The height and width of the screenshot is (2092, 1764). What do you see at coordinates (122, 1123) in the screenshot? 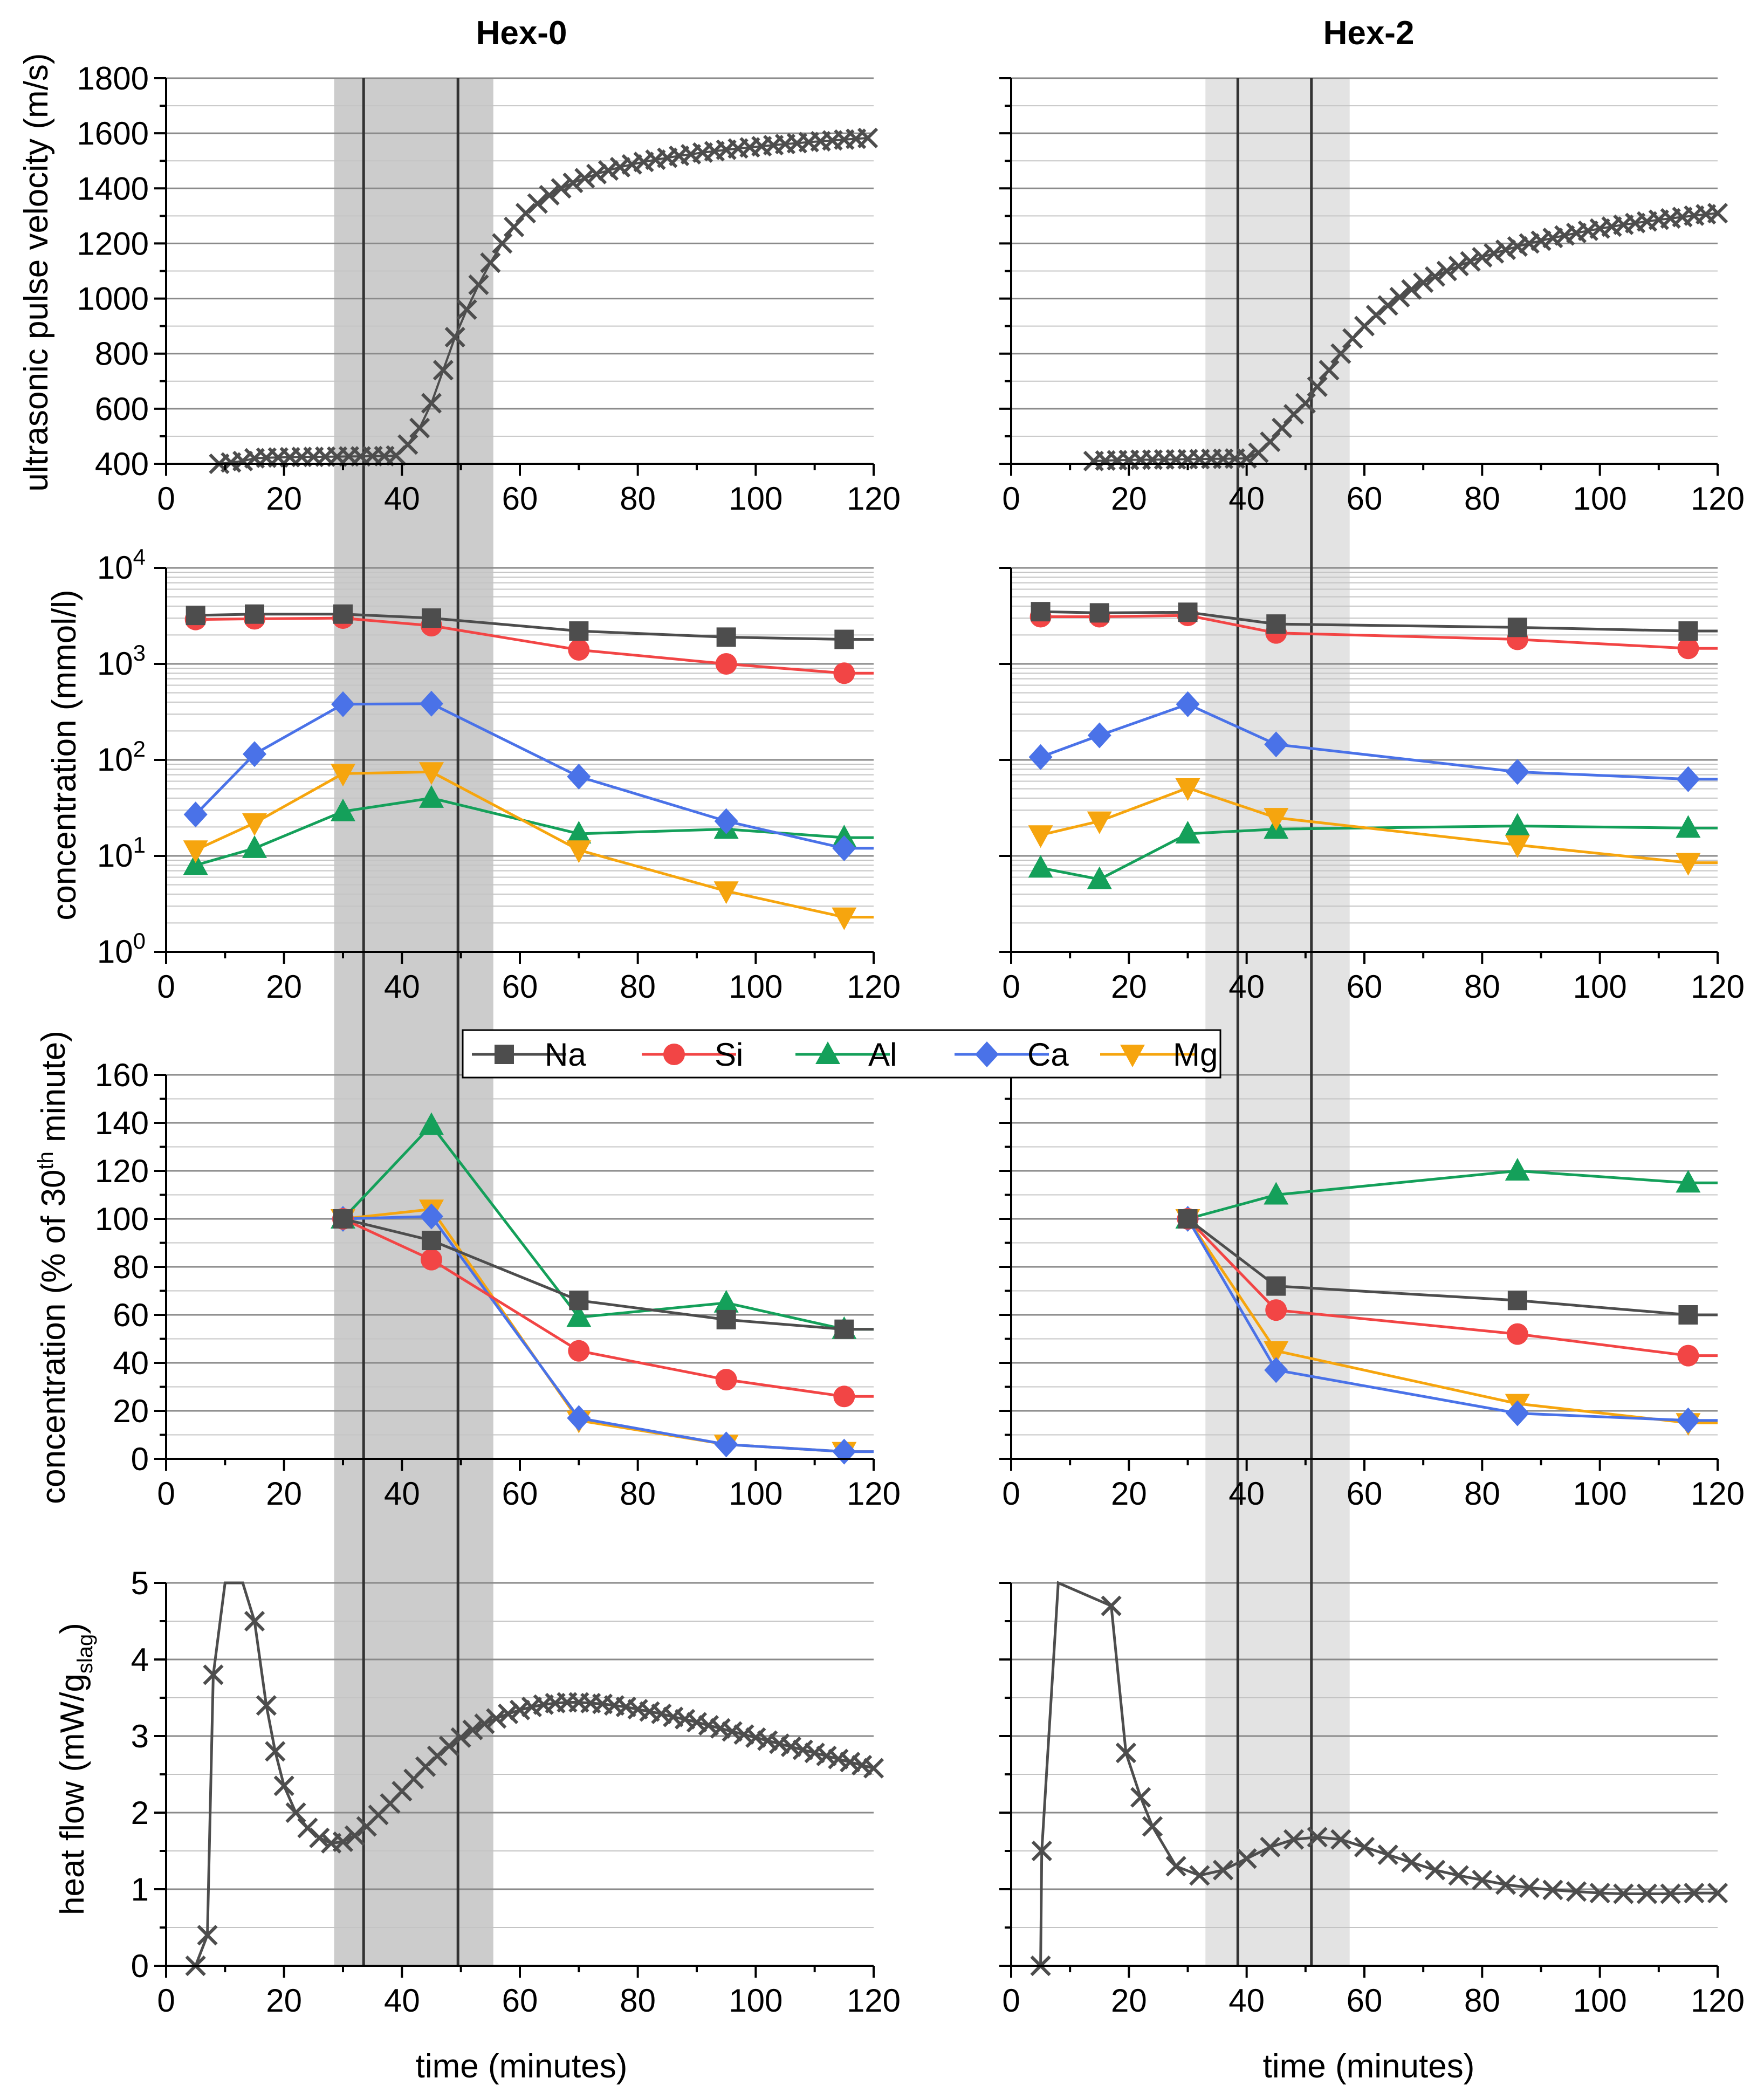
I see `y-tick-label: 140` at bounding box center [122, 1123].